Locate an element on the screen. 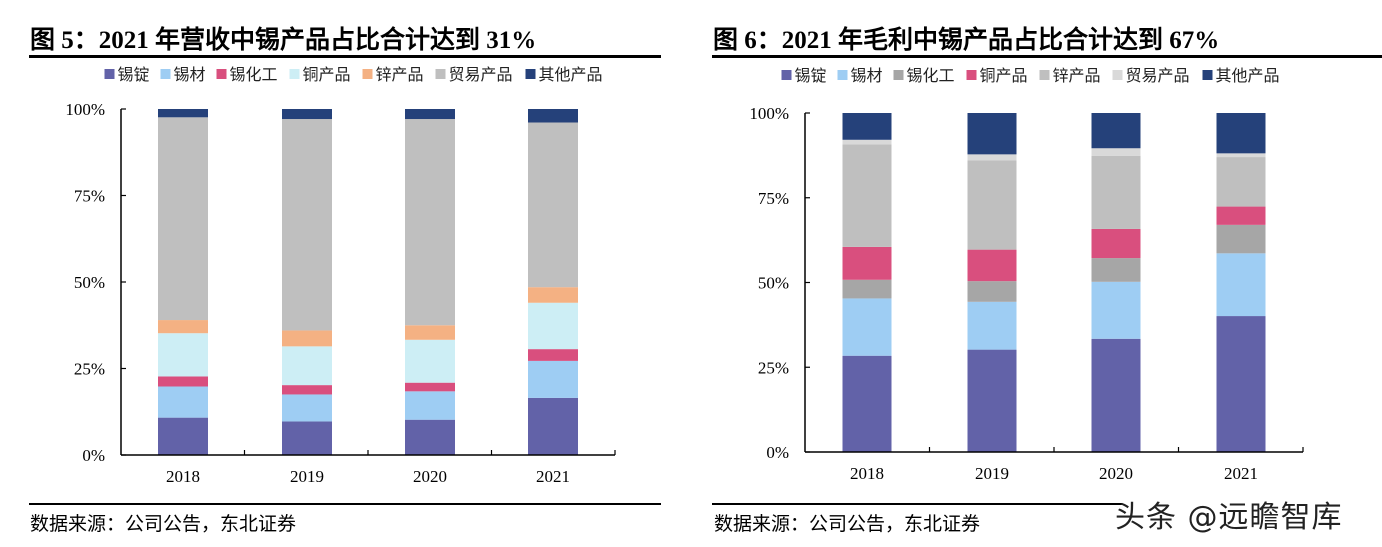 The width and height of the screenshot is (1382, 547). y-tick-label-1: 100% is located at coordinates (85, 109).